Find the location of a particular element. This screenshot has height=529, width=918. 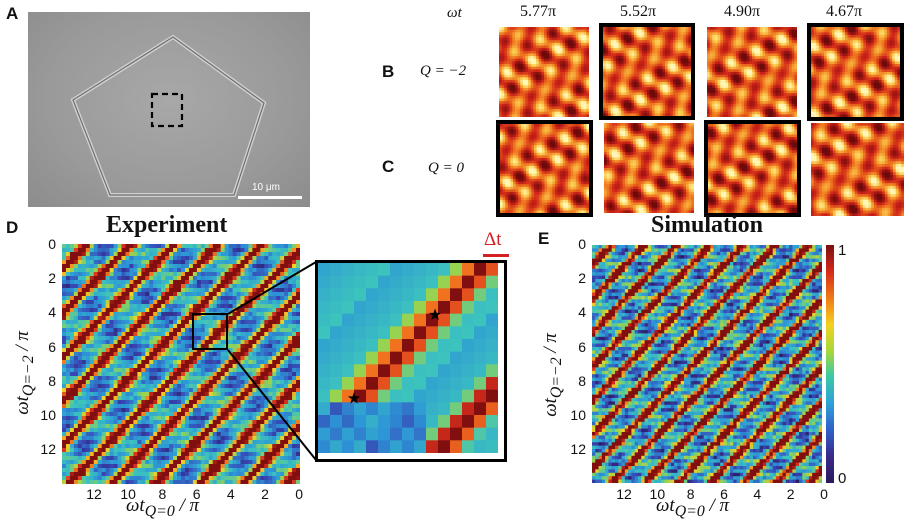

experiment-x-axis-label: ωtQ=0 / π is located at coordinates (163, 507).